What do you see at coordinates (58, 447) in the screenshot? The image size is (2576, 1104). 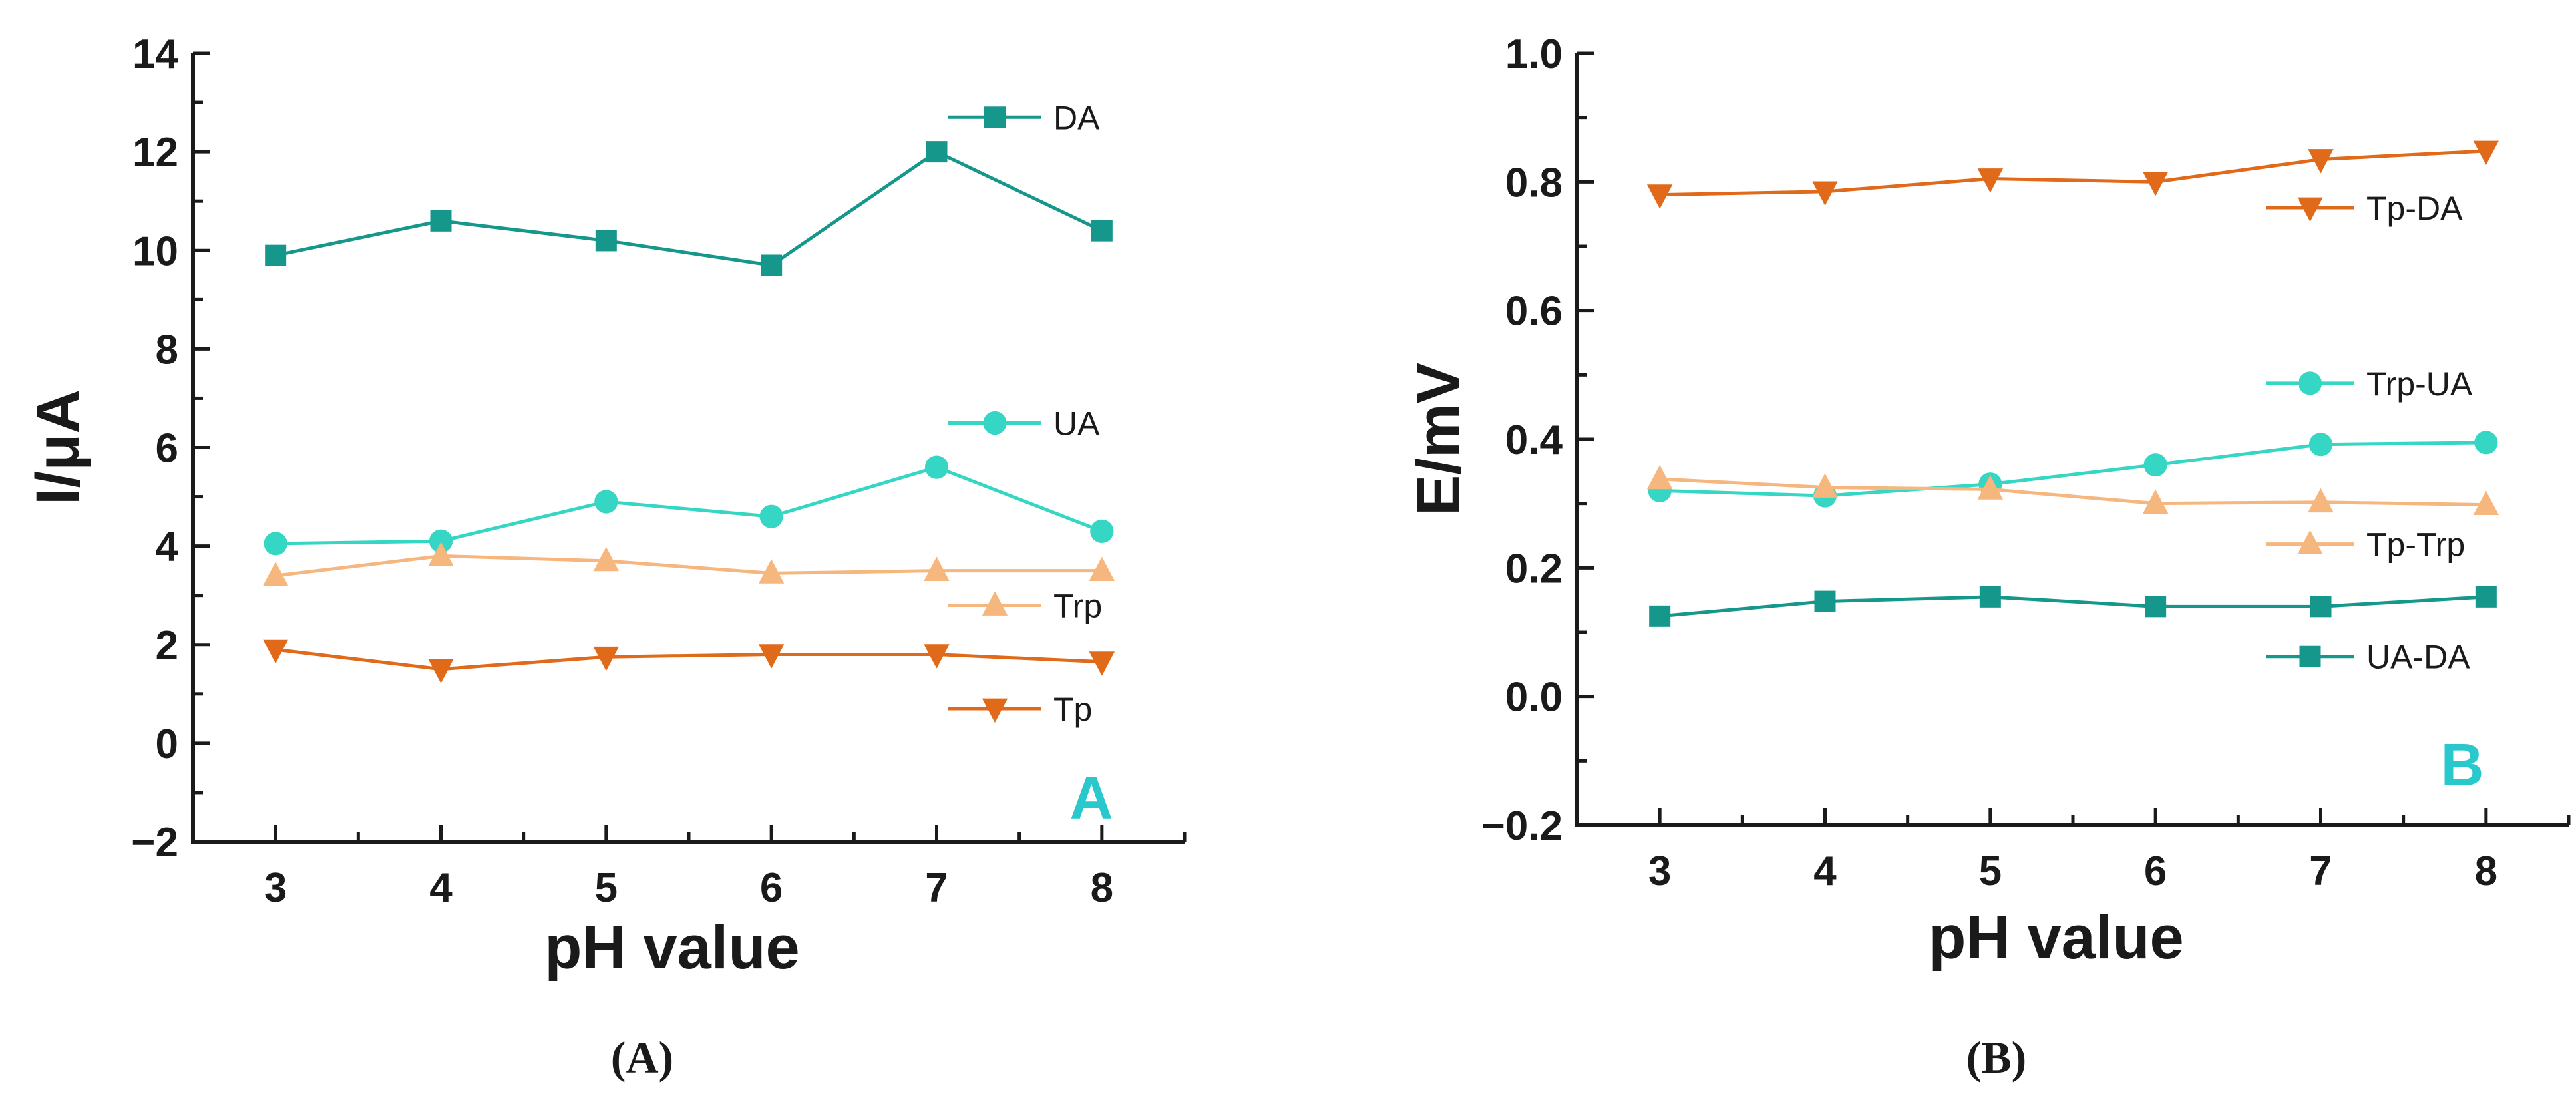 I see `y-axis-title: I/μA` at bounding box center [58, 447].